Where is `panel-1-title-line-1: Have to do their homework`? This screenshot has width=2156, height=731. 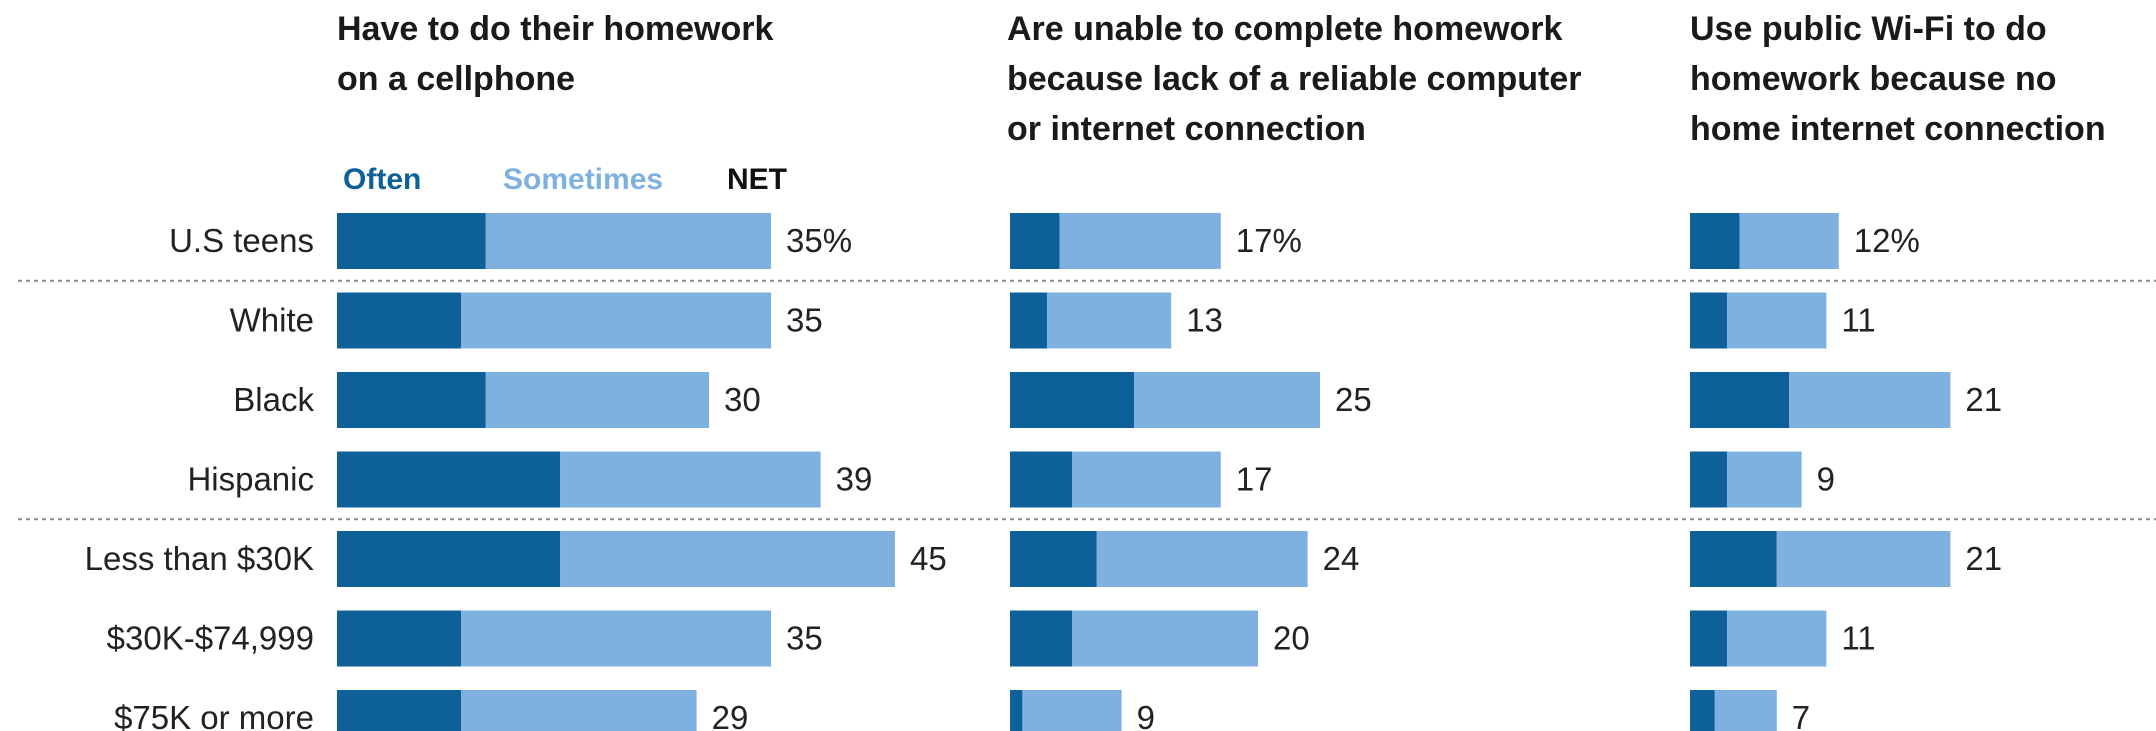 panel-1-title-line-1: Have to do their homework is located at coordinates (555, 29).